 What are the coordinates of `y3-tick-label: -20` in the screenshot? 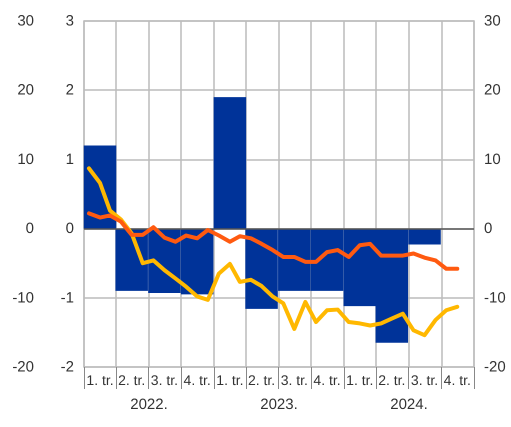 It's located at (23, 367).